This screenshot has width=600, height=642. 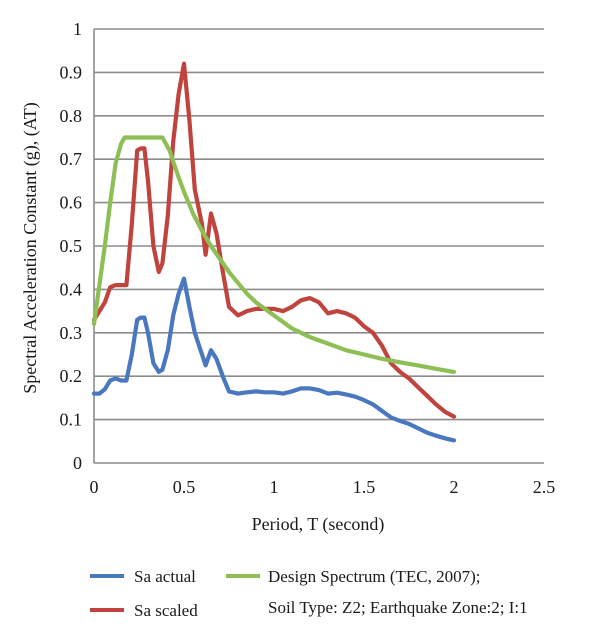 What do you see at coordinates (71, 246) in the screenshot?
I see `y-tick-label: 0.5` at bounding box center [71, 246].